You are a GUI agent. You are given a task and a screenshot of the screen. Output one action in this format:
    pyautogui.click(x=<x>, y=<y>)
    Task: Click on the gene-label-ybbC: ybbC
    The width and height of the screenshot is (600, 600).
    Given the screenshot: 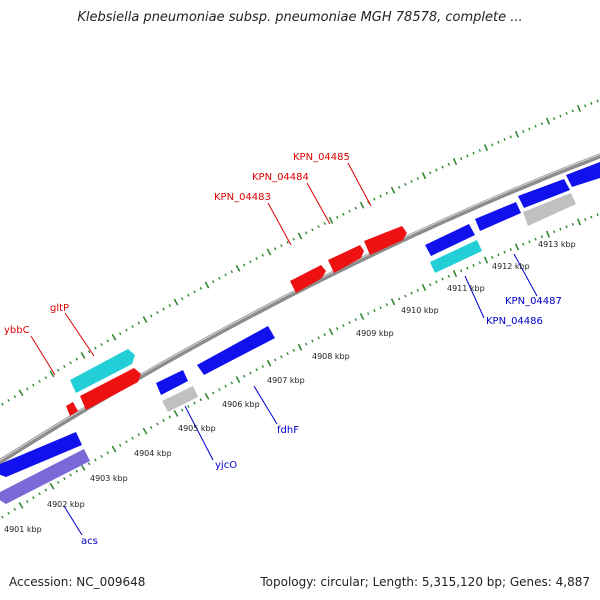 What is the action you would take?
    pyautogui.click(x=17, y=330)
    